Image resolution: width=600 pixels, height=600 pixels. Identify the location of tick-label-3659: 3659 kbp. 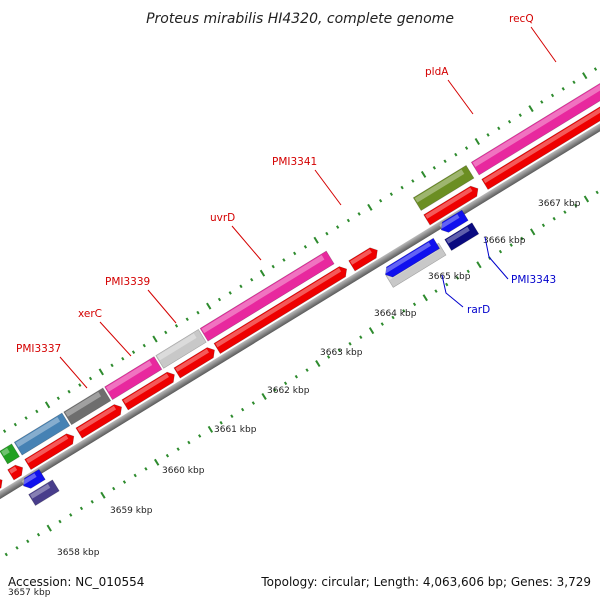
(131, 511).